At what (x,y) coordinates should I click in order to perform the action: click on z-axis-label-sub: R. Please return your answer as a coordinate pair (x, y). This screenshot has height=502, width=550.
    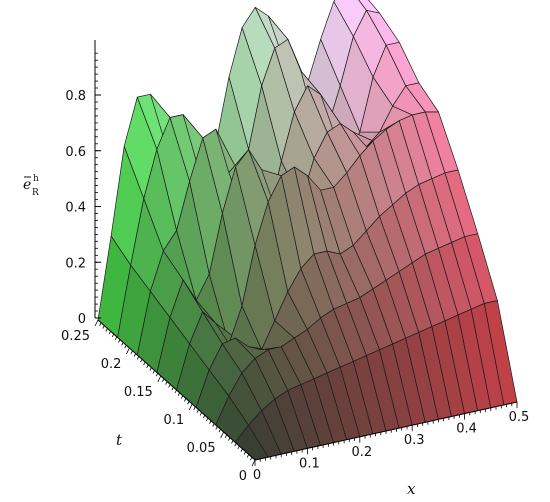
    Looking at the image, I should click on (35, 193).